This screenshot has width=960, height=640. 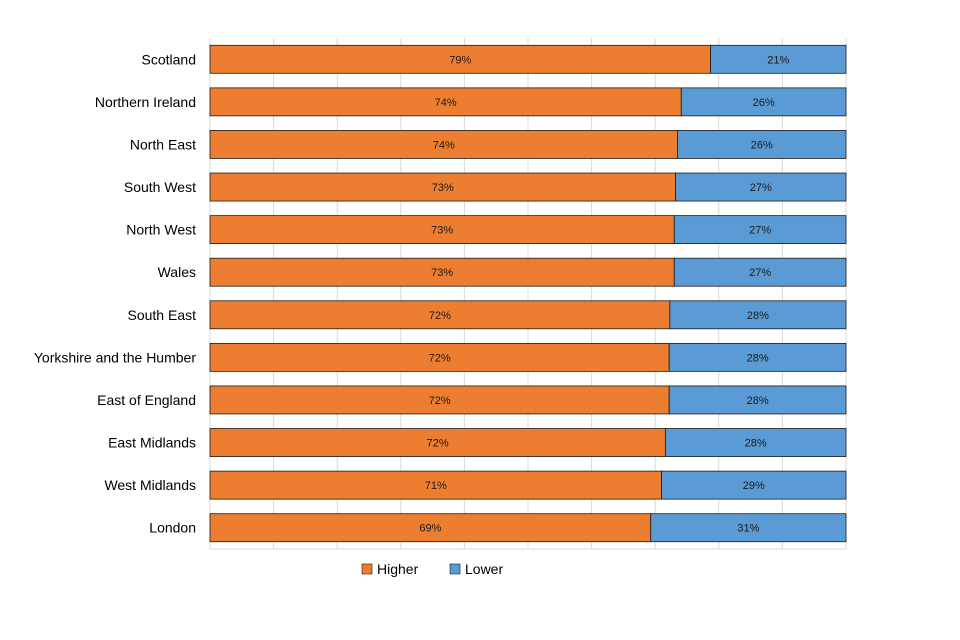 I want to click on data-label-higher-4: 73%, so click(x=443, y=188).